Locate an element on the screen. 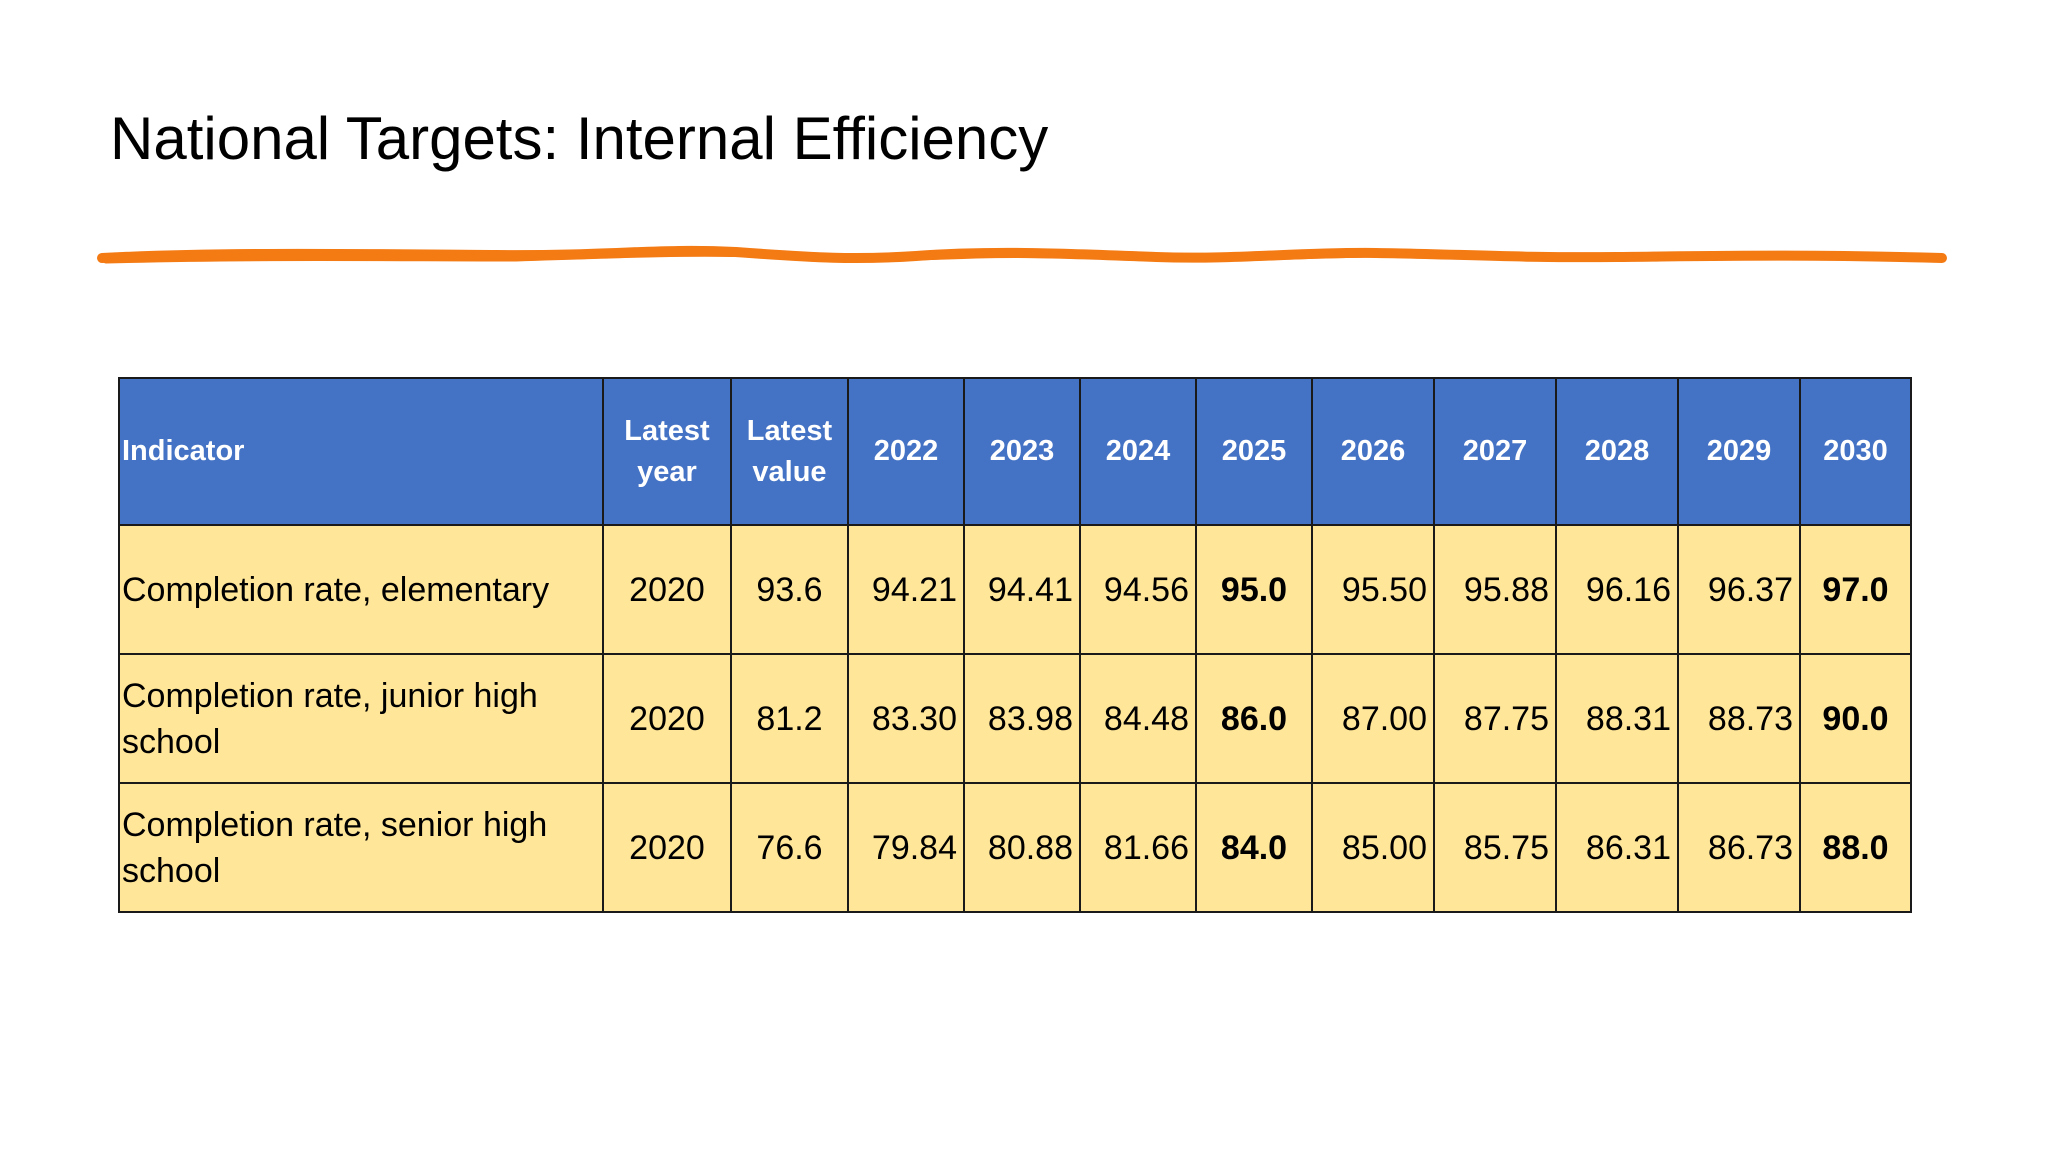  year-column-header: 2030 is located at coordinates (1855, 451).